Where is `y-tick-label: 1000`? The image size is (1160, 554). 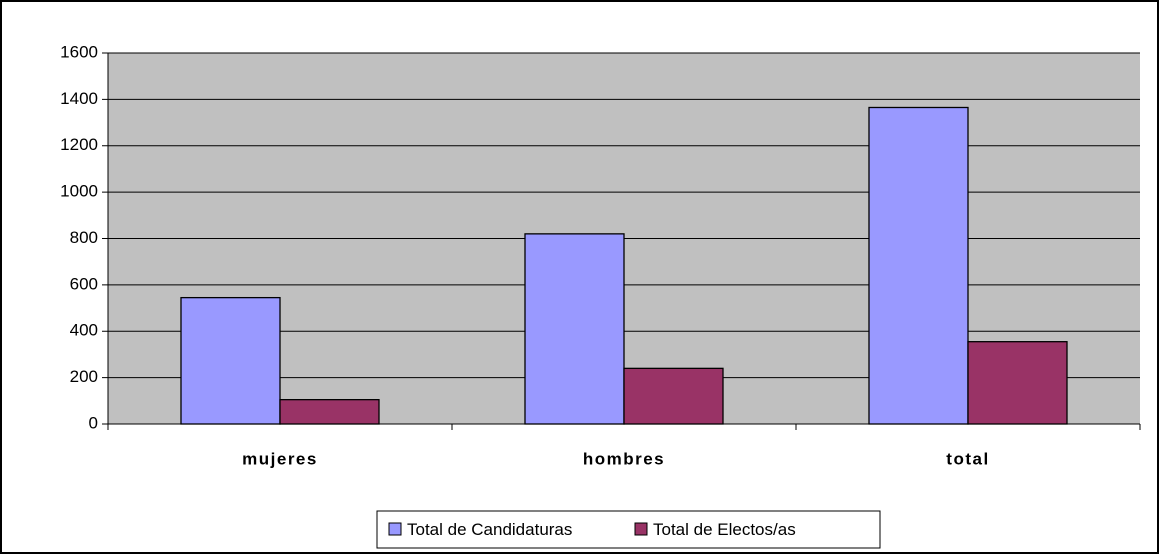
y-tick-label: 1000 is located at coordinates (79, 191).